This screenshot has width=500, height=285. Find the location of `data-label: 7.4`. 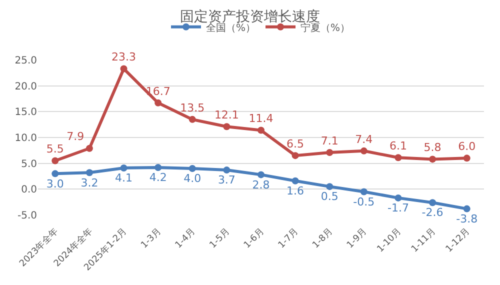

data-label: 7.4 is located at coordinates (364, 139).